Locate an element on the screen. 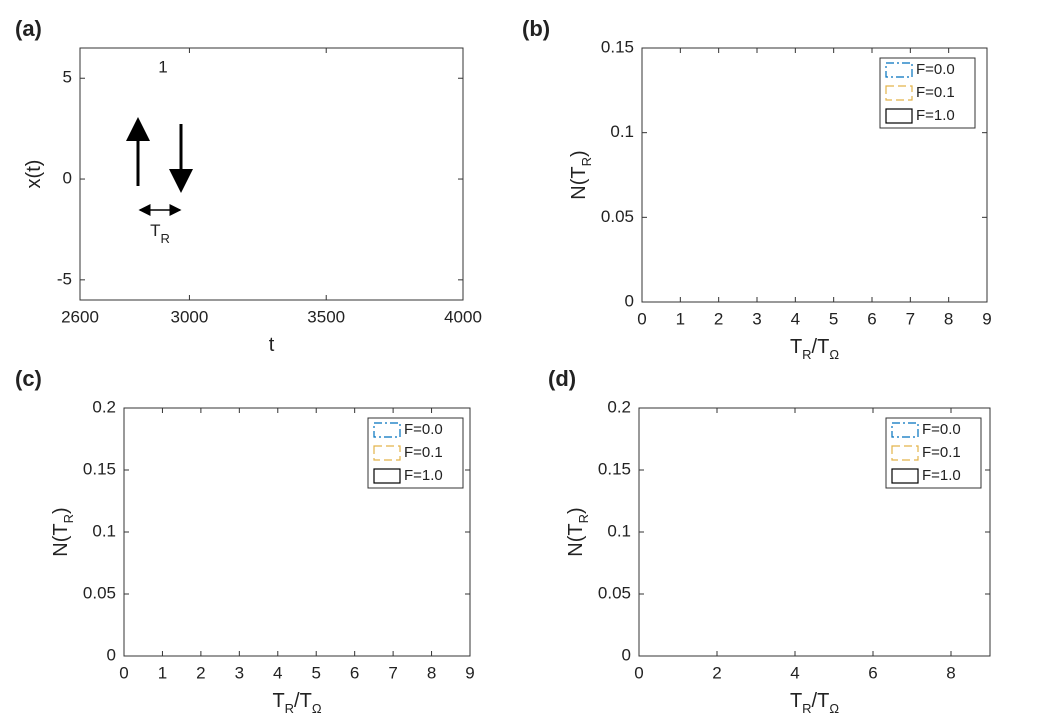 Image resolution: width=1040 pixels, height=720 pixels. plot-background is located at coordinates (271, 174).